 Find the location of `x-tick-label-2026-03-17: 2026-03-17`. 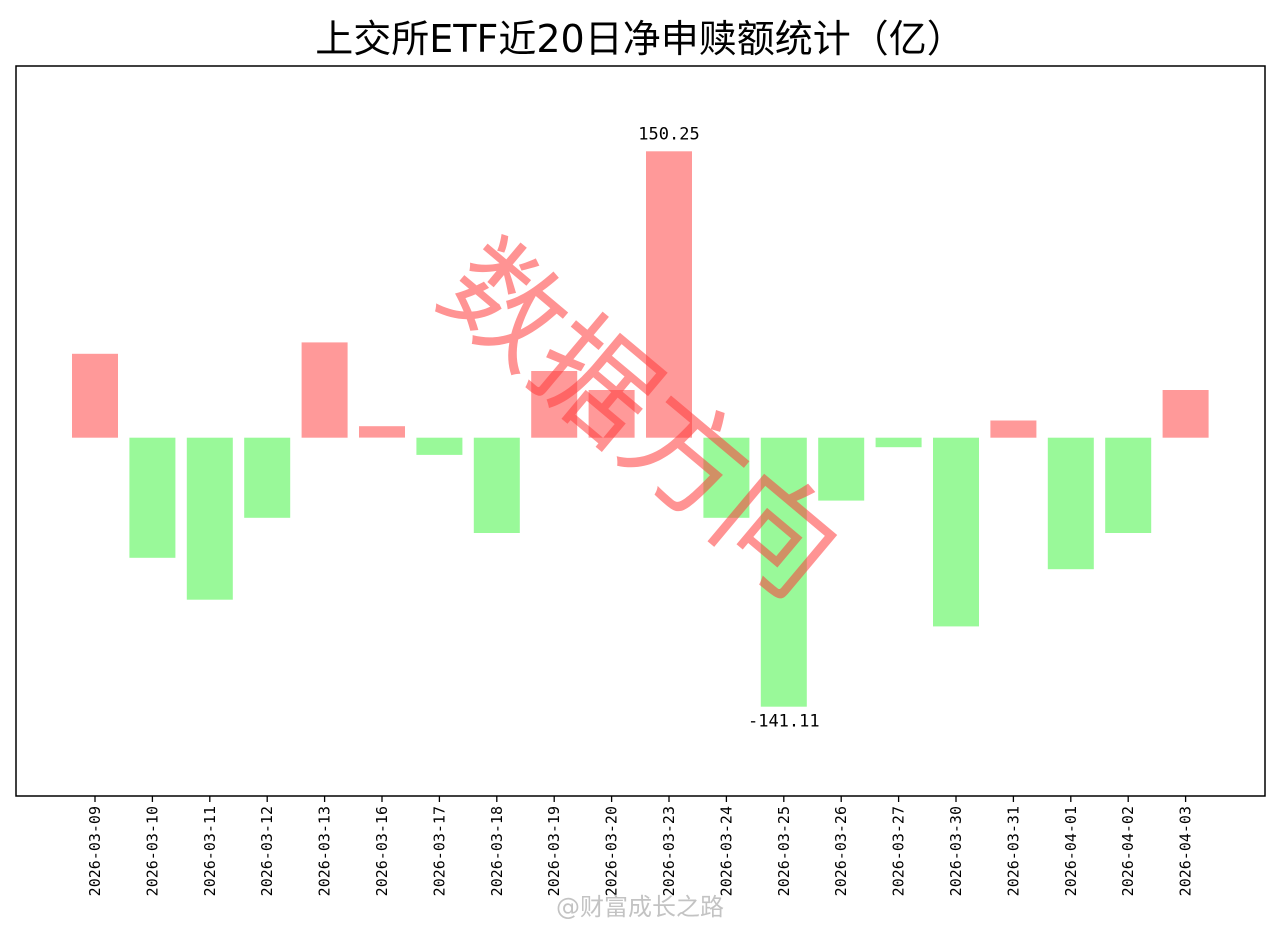

x-tick-label-2026-03-17: 2026-03-17 is located at coordinates (439, 851).